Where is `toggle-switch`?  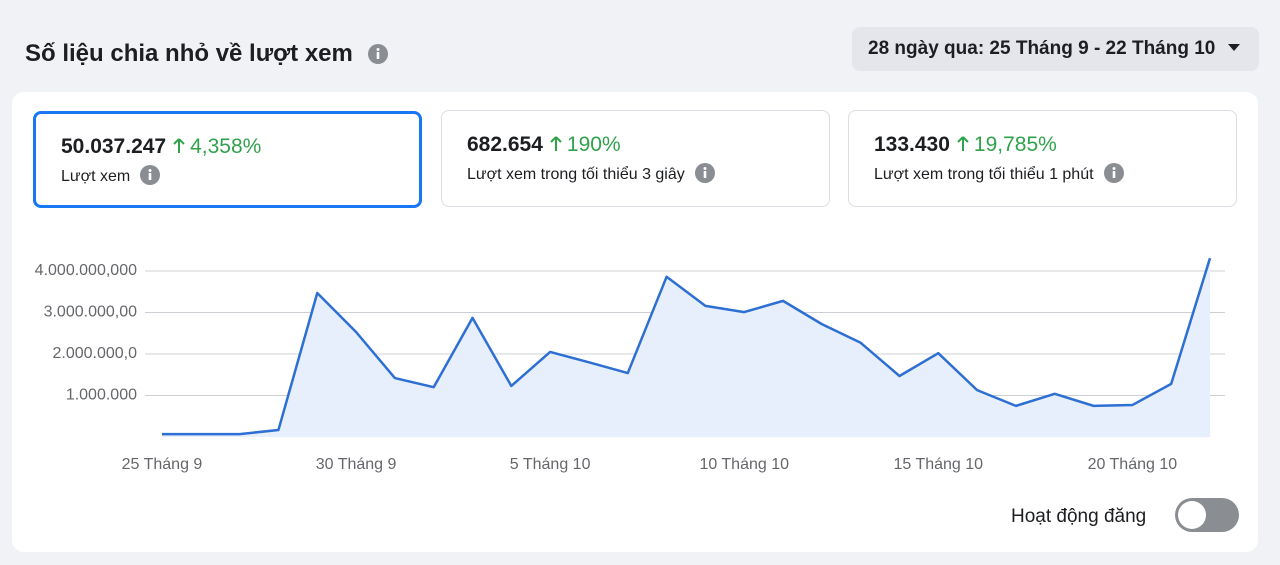 toggle-switch is located at coordinates (1207, 515).